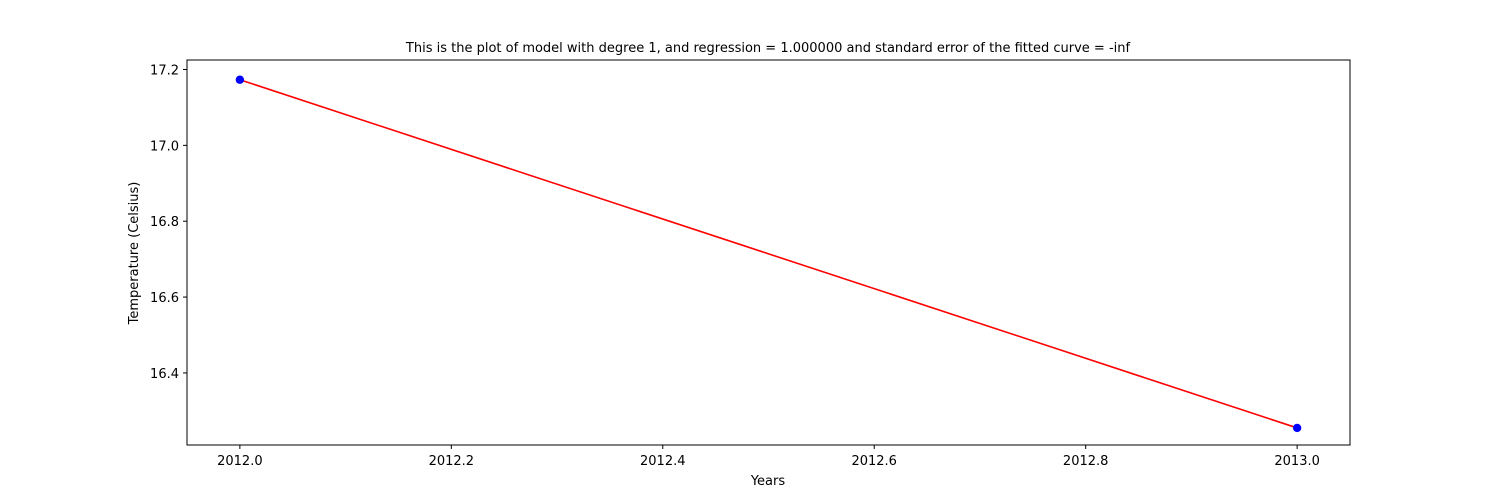 The height and width of the screenshot is (500, 1500). I want to click on y-axis: 16.4 16.6 16.8 17.0 17.2, so click(168, 222).